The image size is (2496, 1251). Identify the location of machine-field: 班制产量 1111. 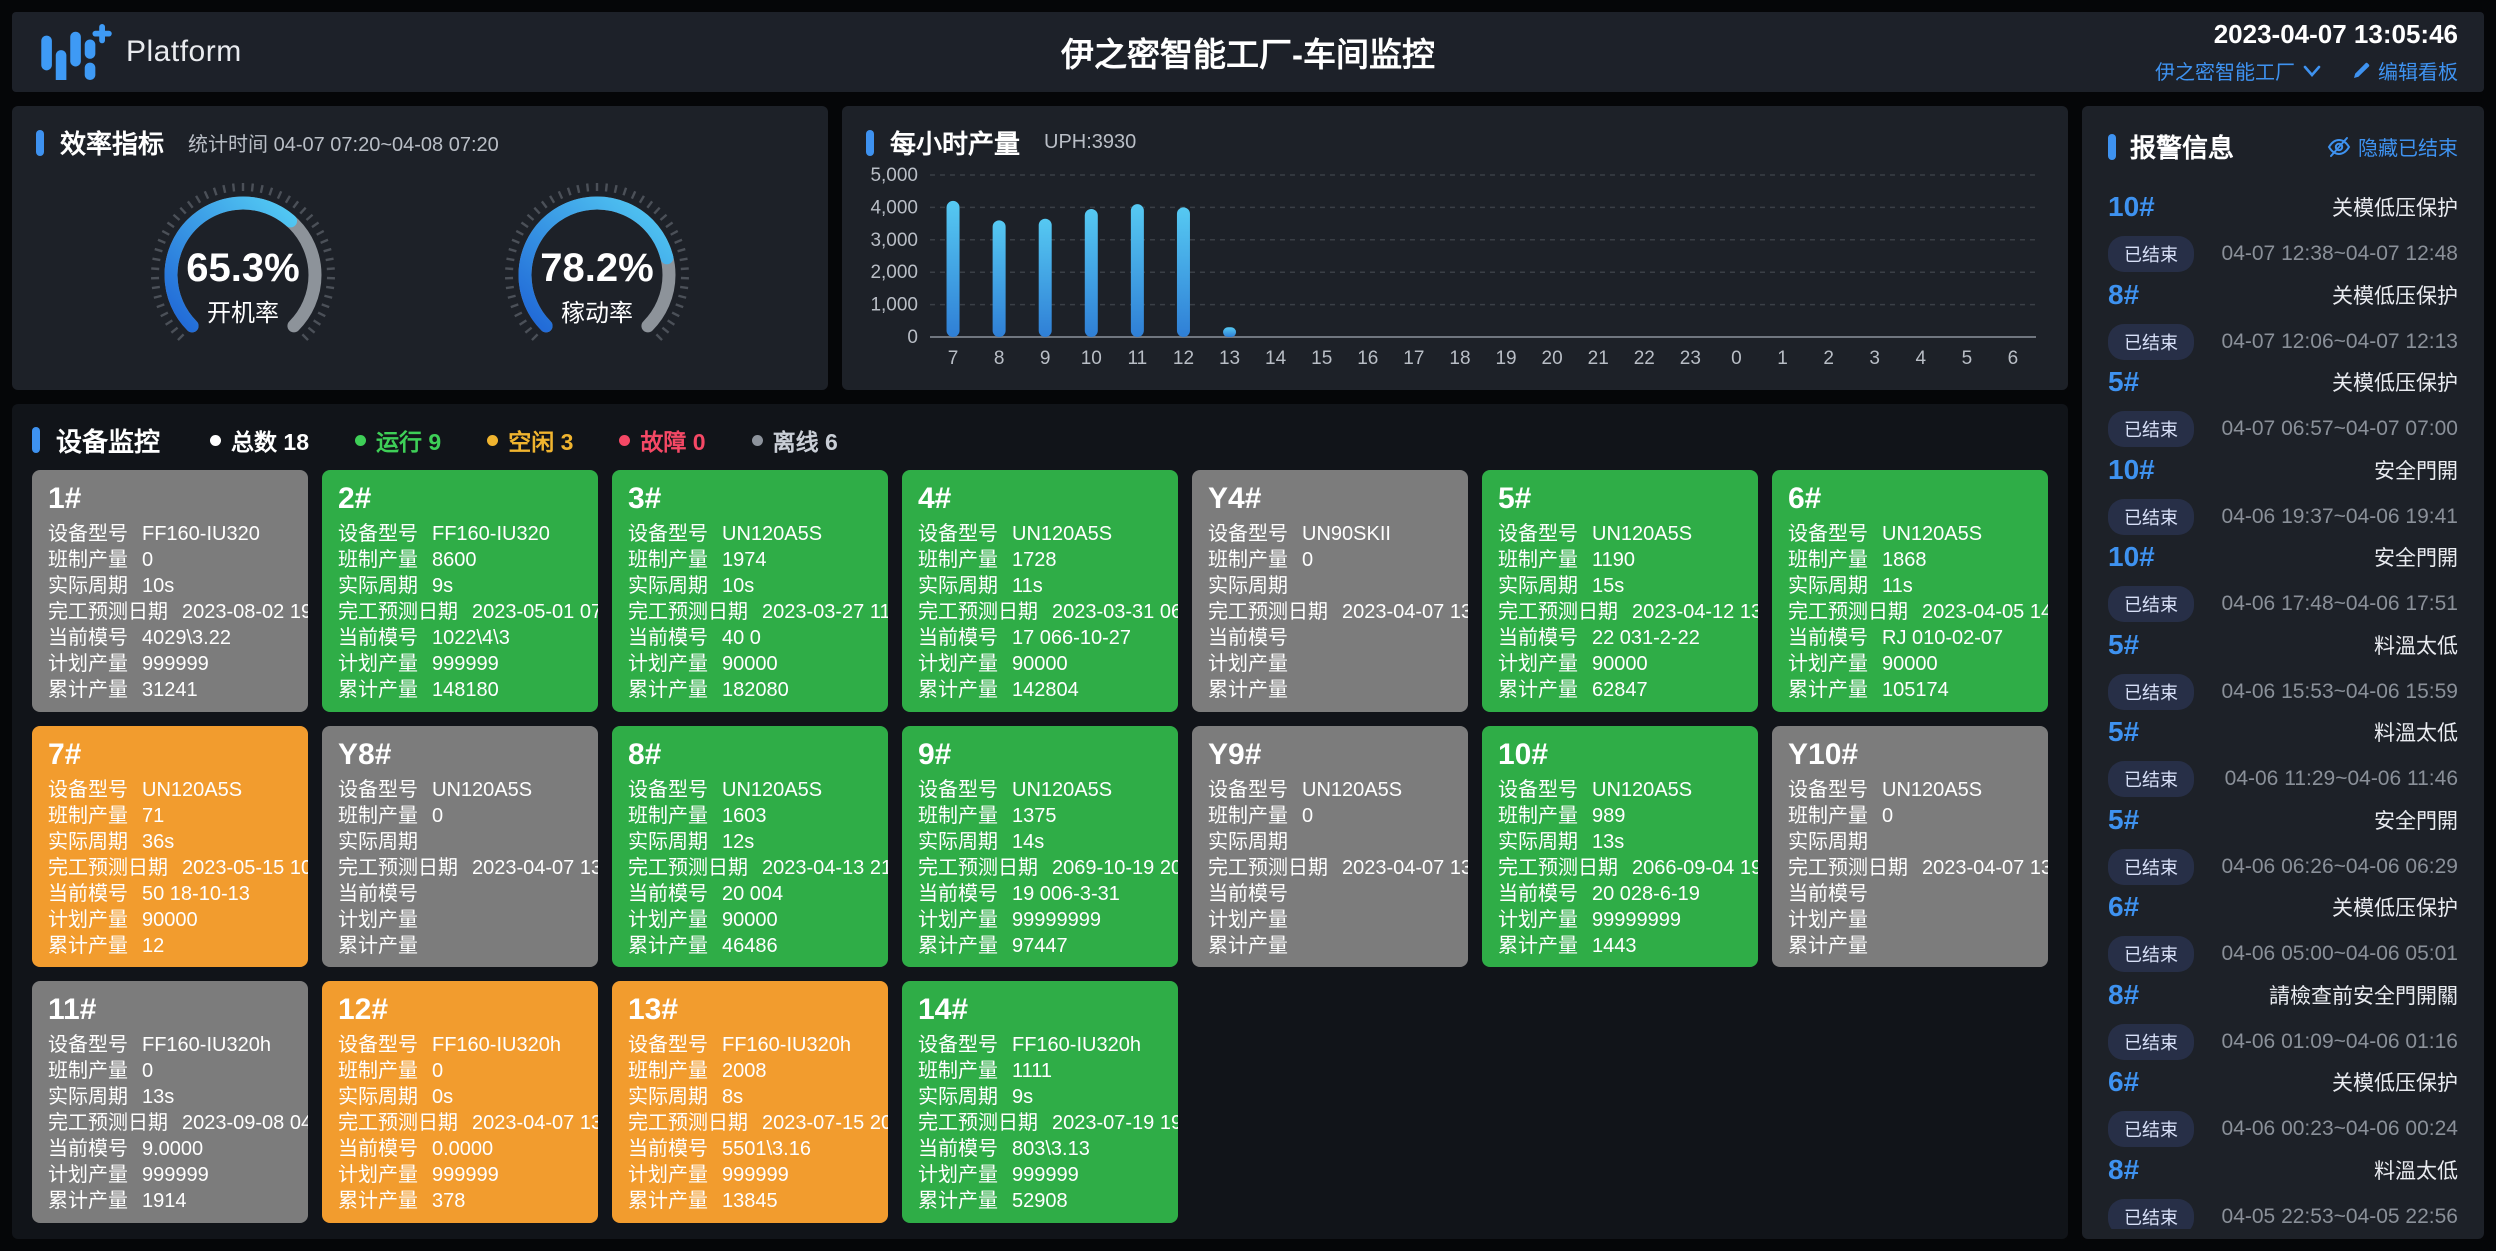
(1040, 1071).